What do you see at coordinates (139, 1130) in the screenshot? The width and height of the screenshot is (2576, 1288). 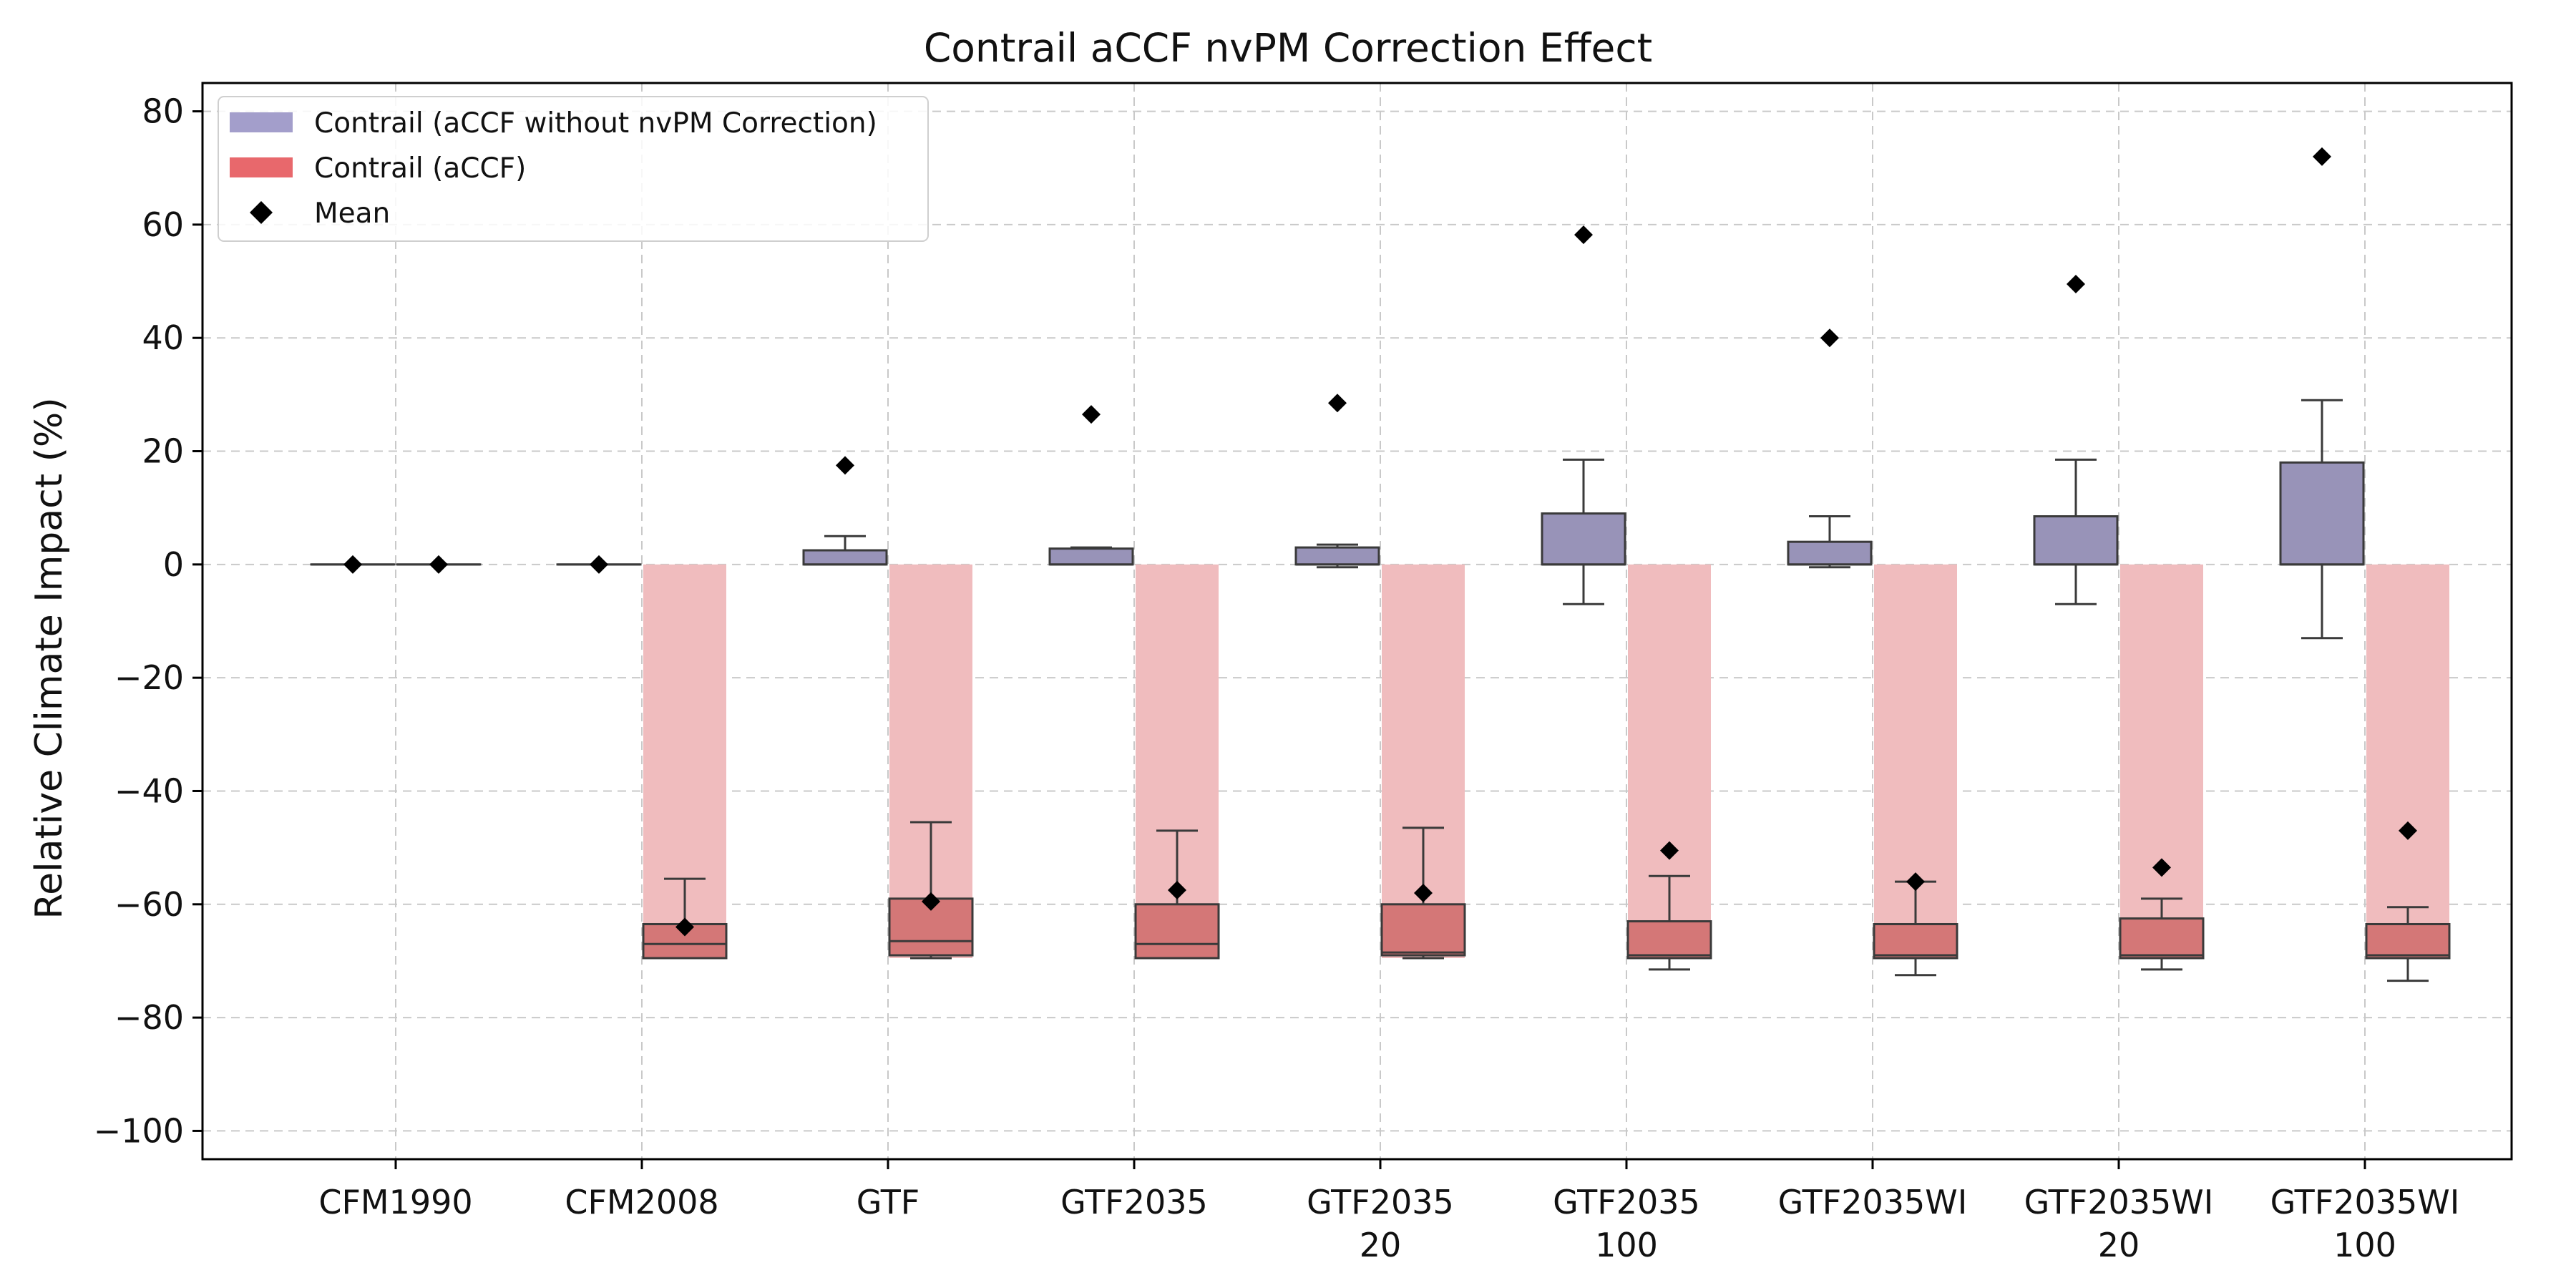 I see `y-tick-label: −100` at bounding box center [139, 1130].